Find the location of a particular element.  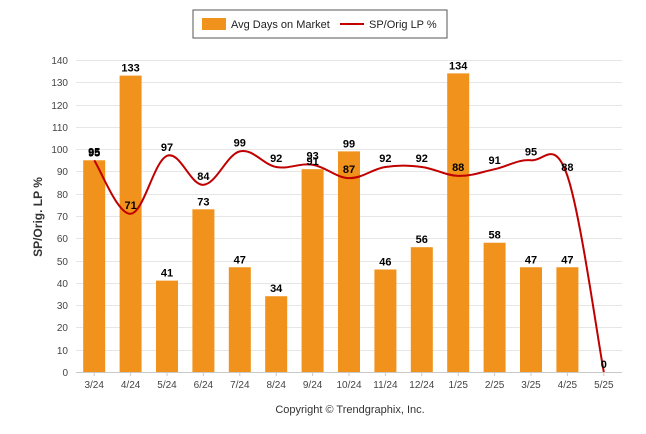

line-value-label: 97 is located at coordinates (167, 148).